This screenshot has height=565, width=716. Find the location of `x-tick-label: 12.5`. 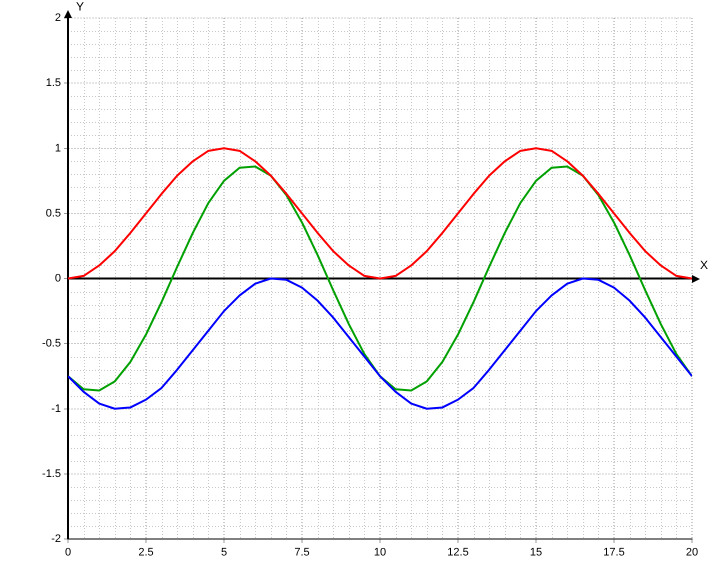

x-tick-label: 12.5 is located at coordinates (458, 552).